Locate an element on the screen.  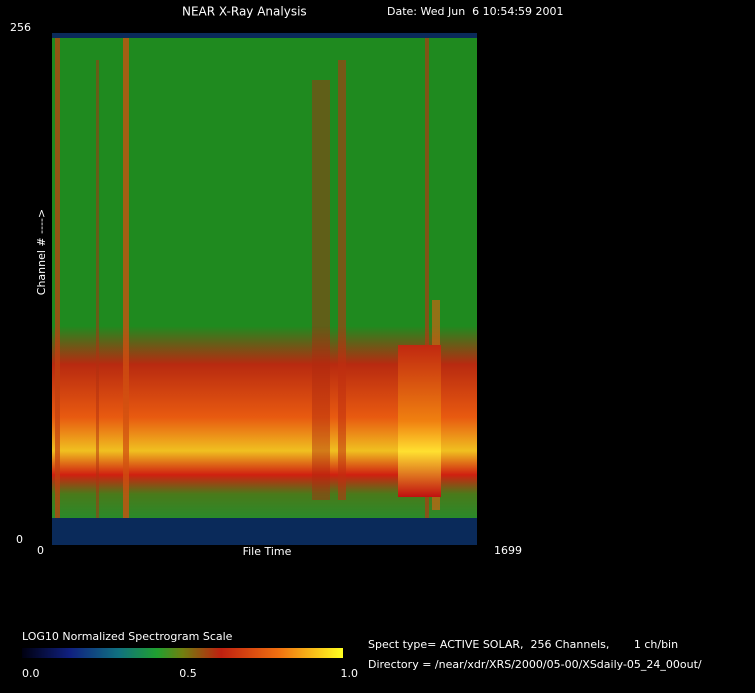
date: Date: Wed Jun 6 10:54:59 2001 is located at coordinates (475, 11).